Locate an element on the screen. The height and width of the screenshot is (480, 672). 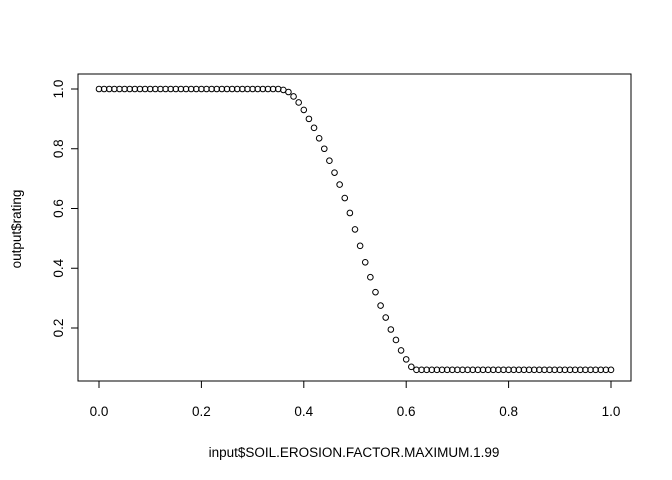
x-axis: 0.0 0.2 0.4 0.6 0.8 1.0 is located at coordinates (355, 399).